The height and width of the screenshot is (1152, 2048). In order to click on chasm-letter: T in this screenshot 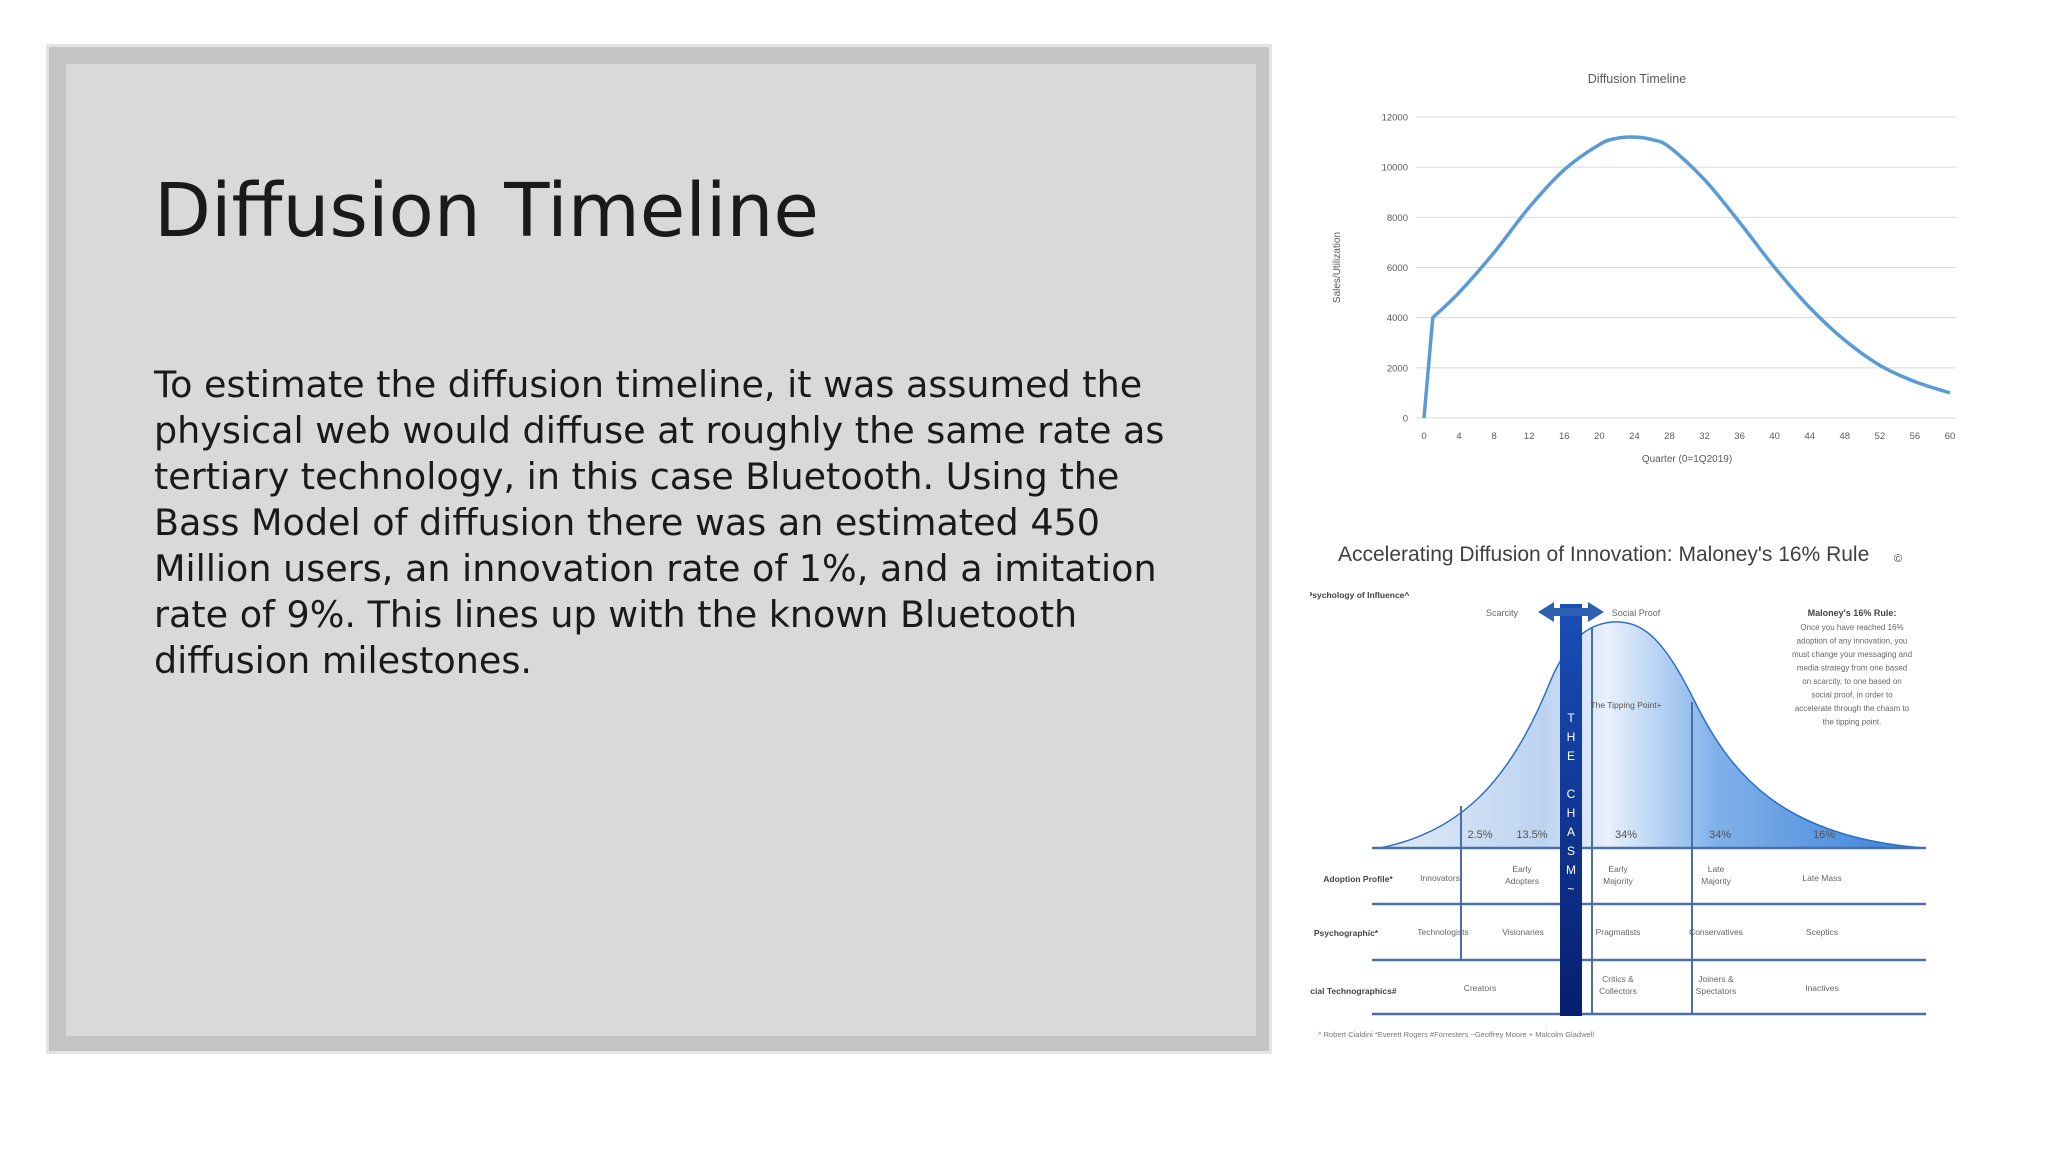, I will do `click(1571, 718)`.